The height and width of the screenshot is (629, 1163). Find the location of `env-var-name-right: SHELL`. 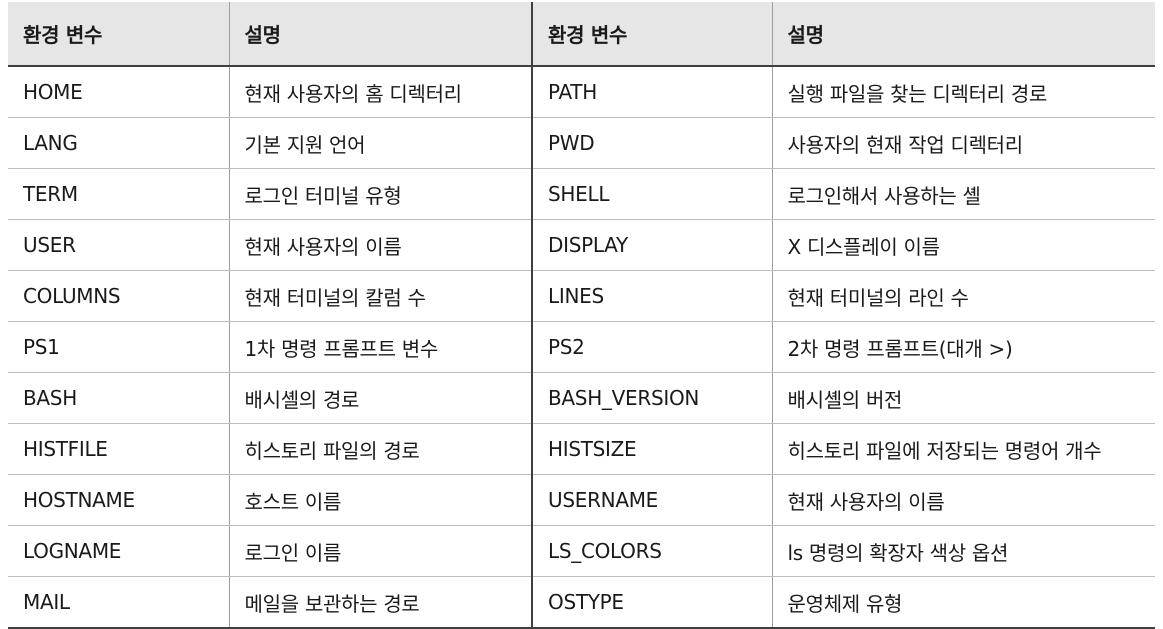

env-var-name-right: SHELL is located at coordinates (652, 194).